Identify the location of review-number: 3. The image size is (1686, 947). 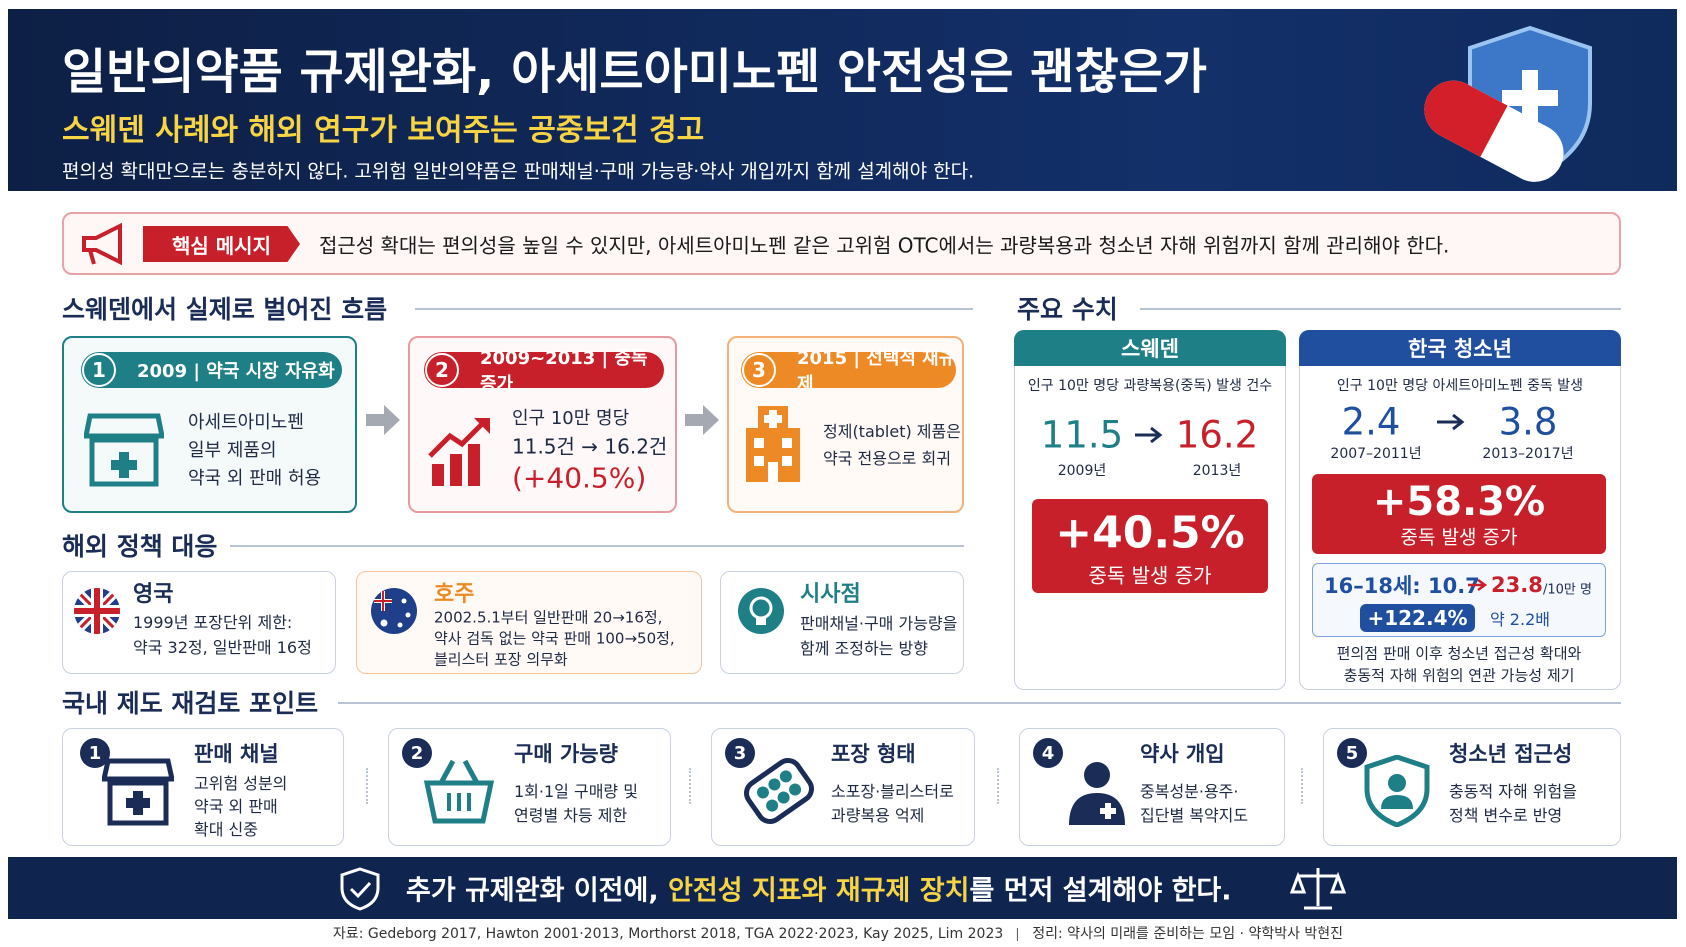
(740, 753).